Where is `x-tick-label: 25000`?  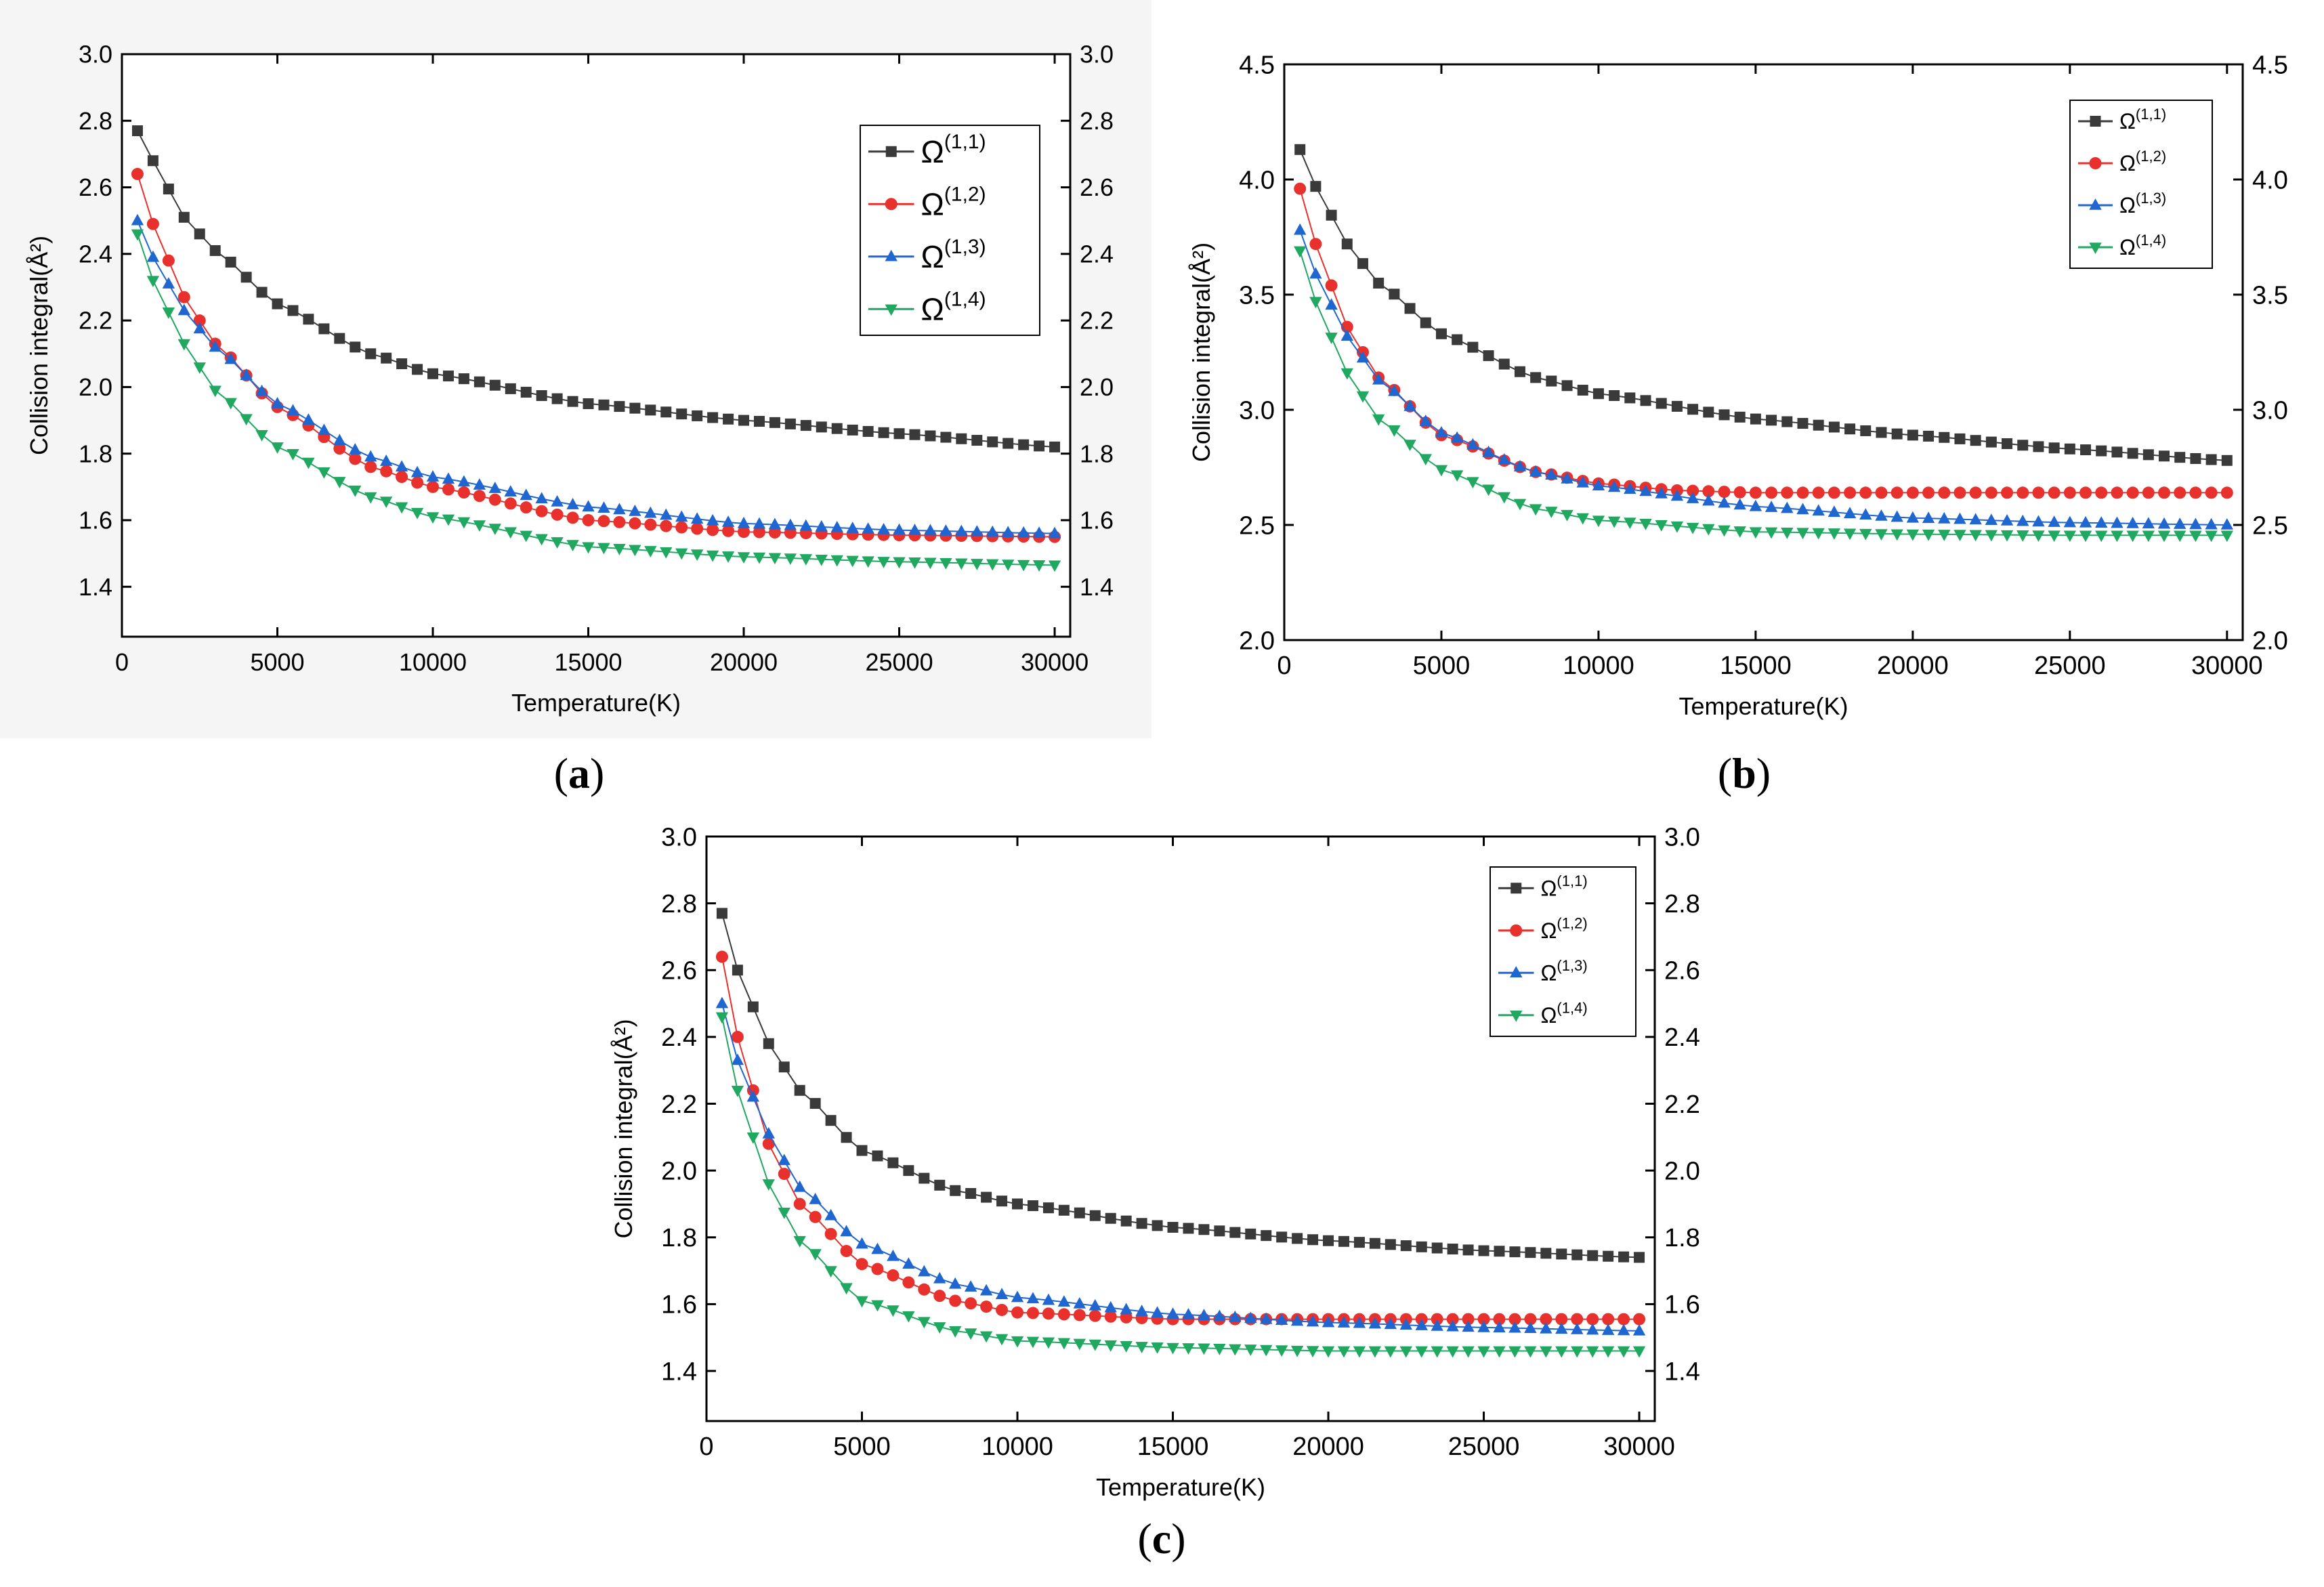 x-tick-label: 25000 is located at coordinates (2070, 666).